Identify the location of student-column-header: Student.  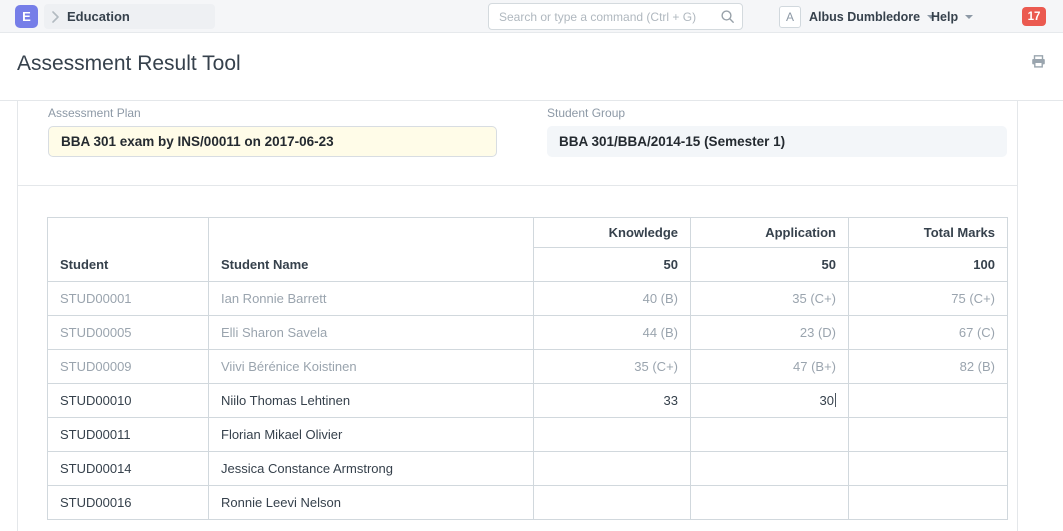
(128, 249).